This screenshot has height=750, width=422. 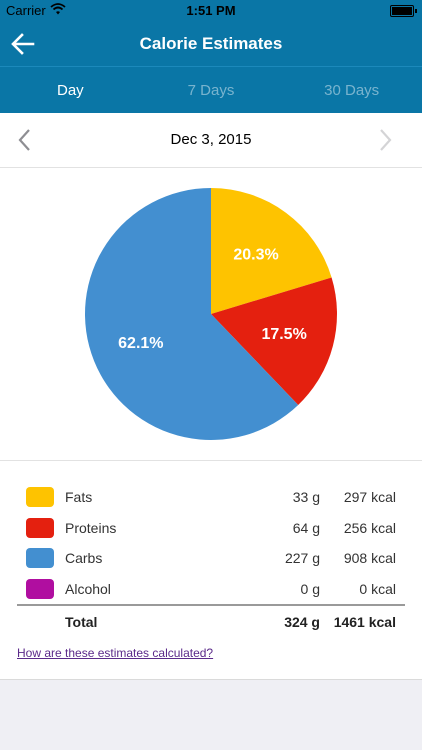 I want to click on legend-grams: 33 g, so click(x=306, y=497).